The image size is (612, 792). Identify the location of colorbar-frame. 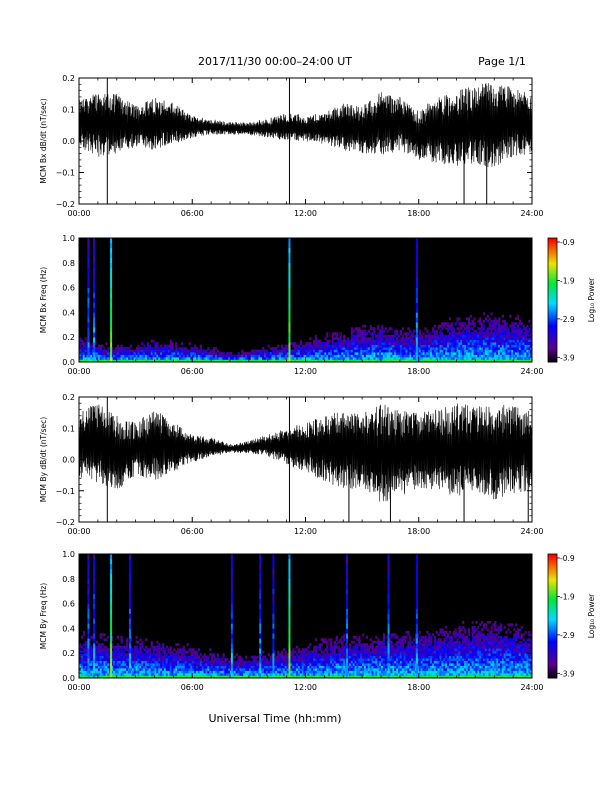
(552, 300).